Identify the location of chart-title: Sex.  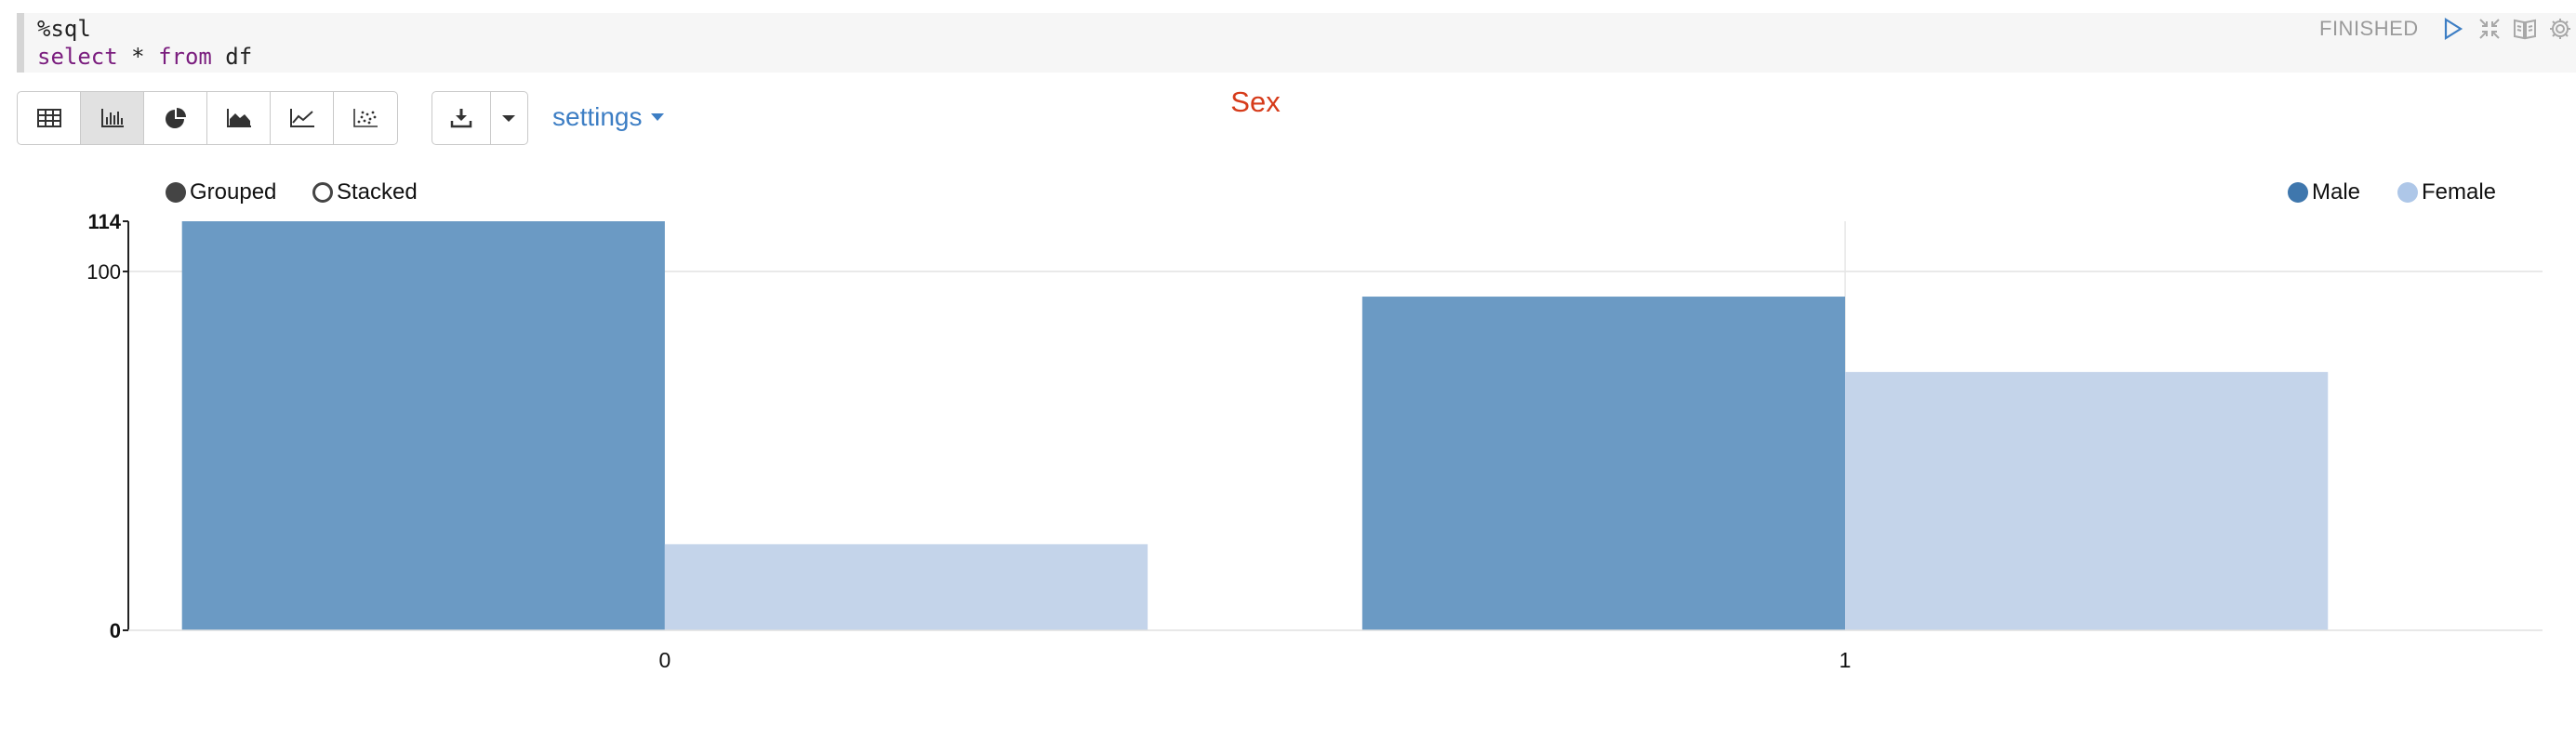
(1255, 102).